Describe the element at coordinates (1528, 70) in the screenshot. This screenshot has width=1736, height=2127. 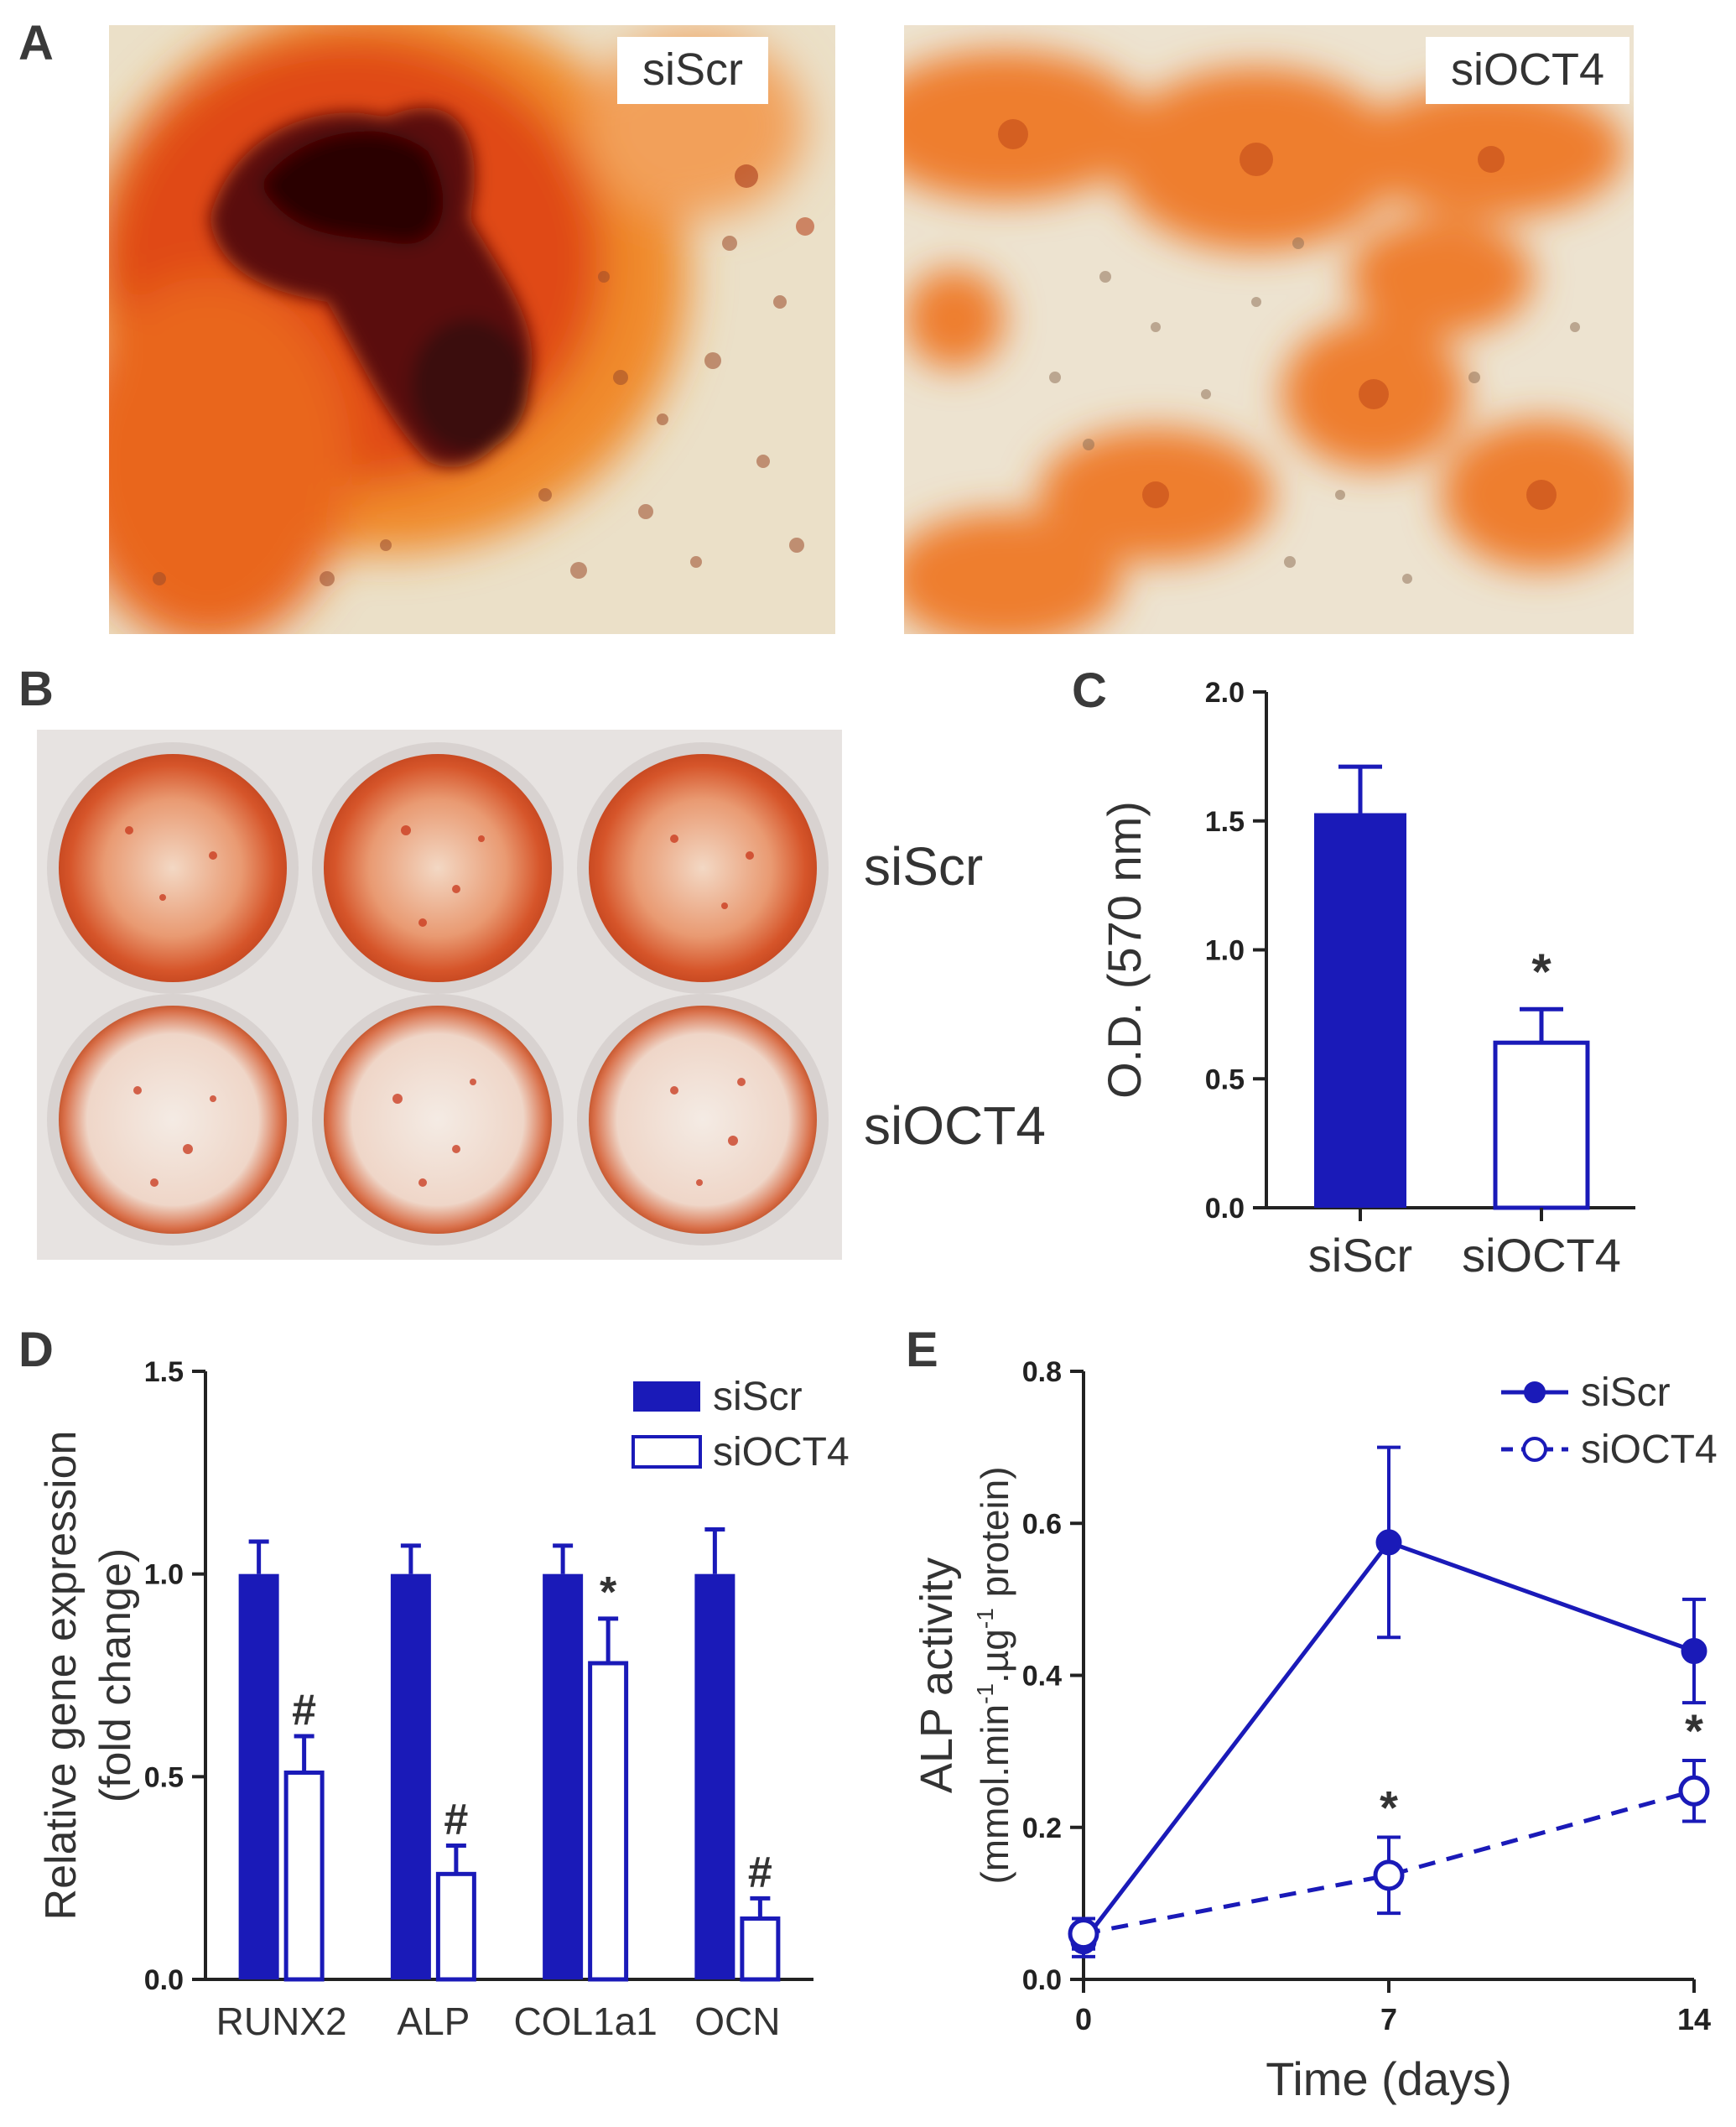
I see `micrograph-label-sioct4: siOCT4` at that location.